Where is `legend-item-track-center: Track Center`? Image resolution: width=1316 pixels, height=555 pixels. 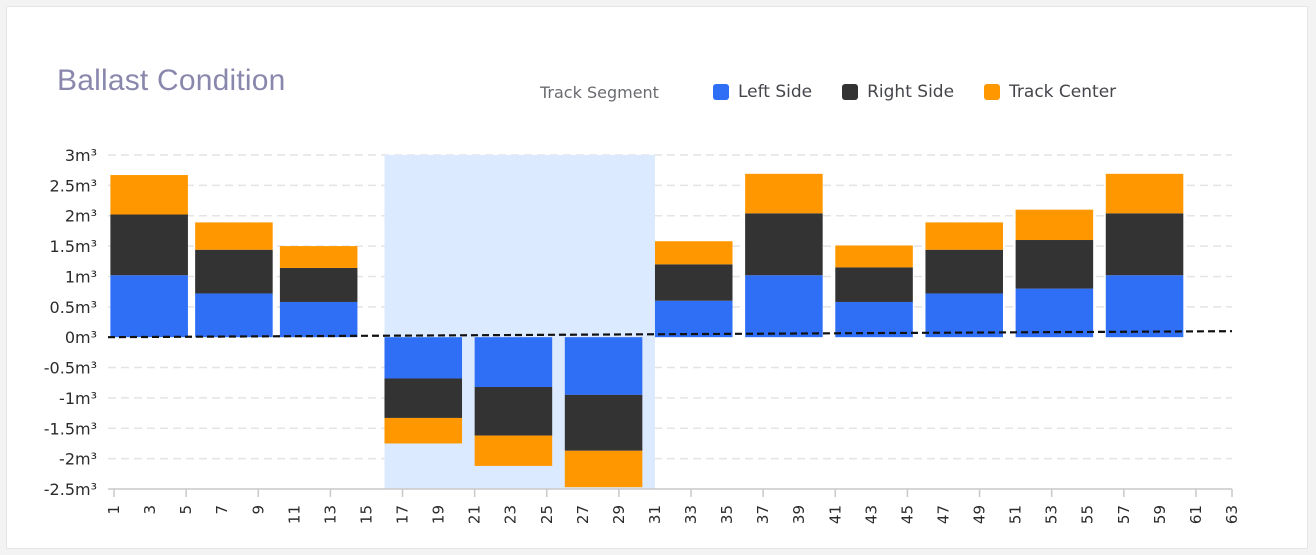 legend-item-track-center: Track Center is located at coordinates (1050, 92).